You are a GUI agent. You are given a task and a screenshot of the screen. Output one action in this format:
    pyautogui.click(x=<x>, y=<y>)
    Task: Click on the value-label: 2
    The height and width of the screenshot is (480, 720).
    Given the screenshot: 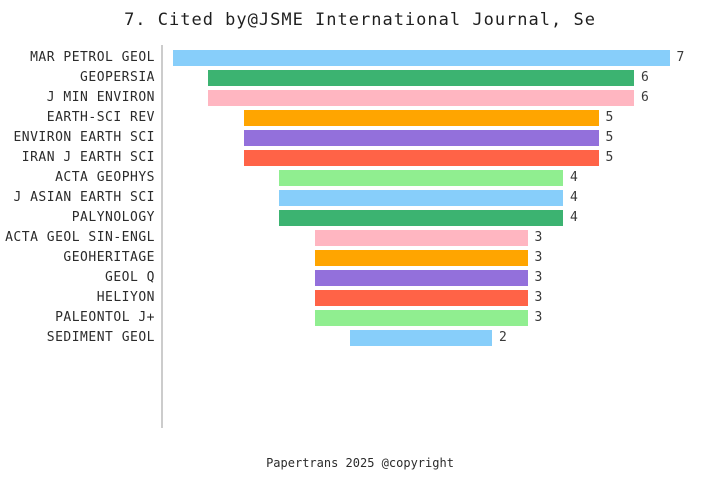 What is the action you would take?
    pyautogui.click(x=503, y=337)
    